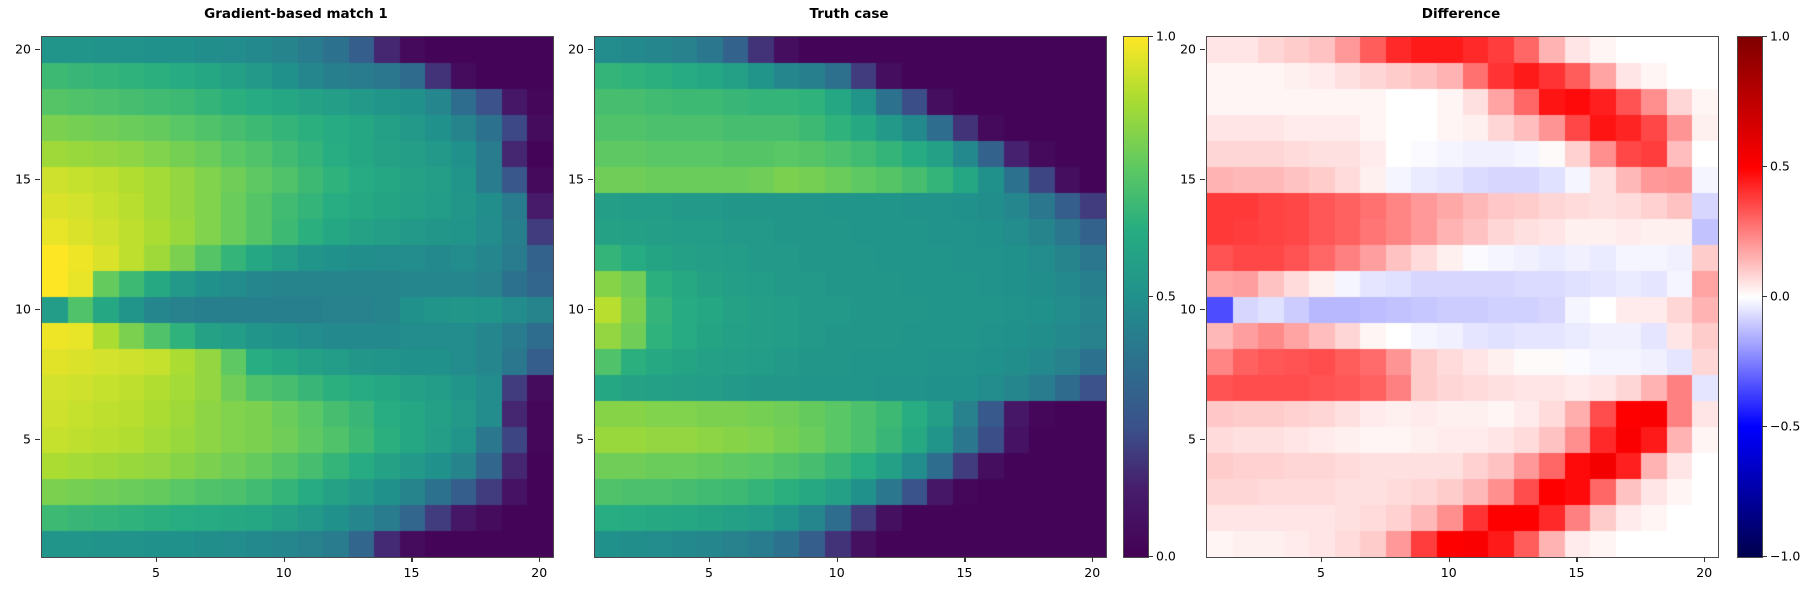 This screenshot has width=1800, height=600. What do you see at coordinates (1461, 14) in the screenshot?
I see `panel-title-difference: Difference` at bounding box center [1461, 14].